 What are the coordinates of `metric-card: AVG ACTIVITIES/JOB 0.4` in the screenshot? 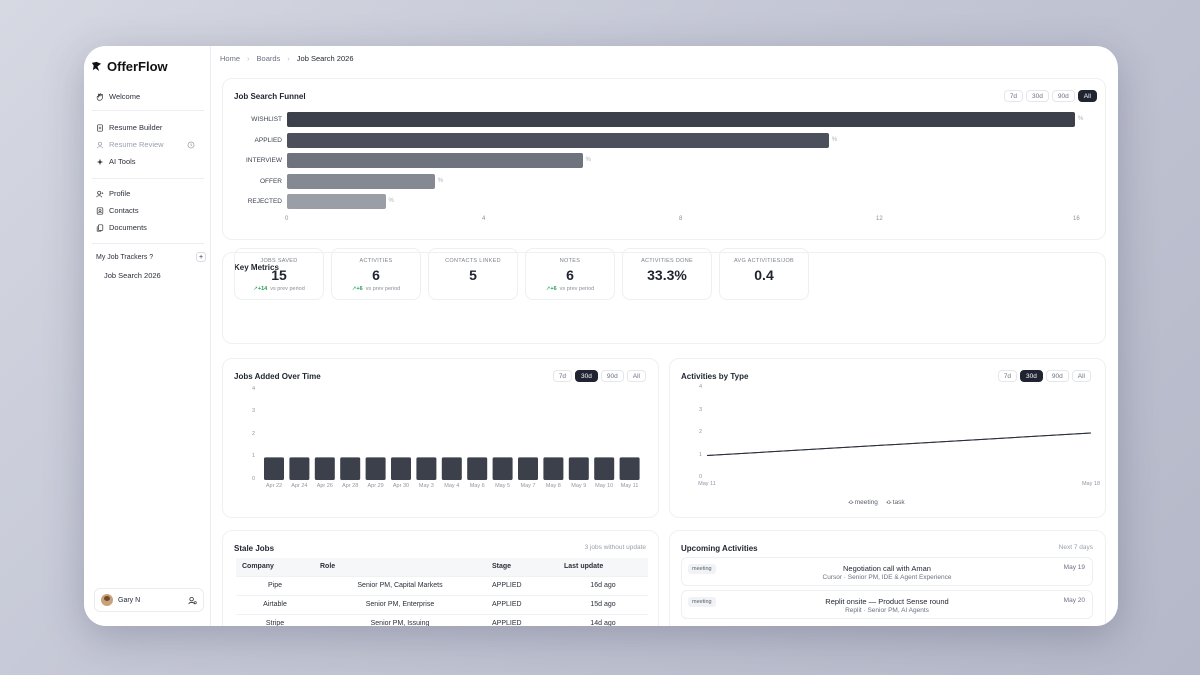 It's located at (764, 274).